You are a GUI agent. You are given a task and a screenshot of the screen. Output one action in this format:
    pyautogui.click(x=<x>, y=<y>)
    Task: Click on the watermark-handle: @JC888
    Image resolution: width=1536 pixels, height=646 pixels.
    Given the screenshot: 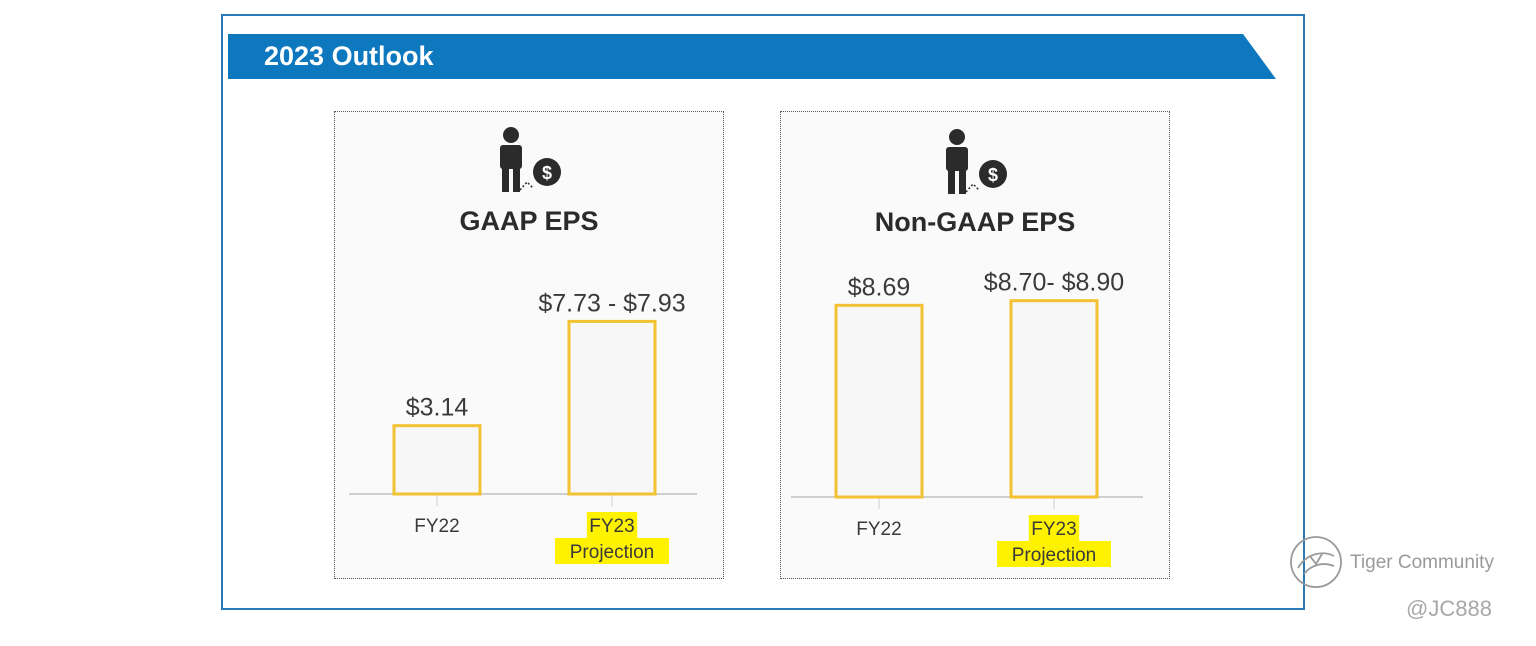 What is the action you would take?
    pyautogui.click(x=1449, y=608)
    